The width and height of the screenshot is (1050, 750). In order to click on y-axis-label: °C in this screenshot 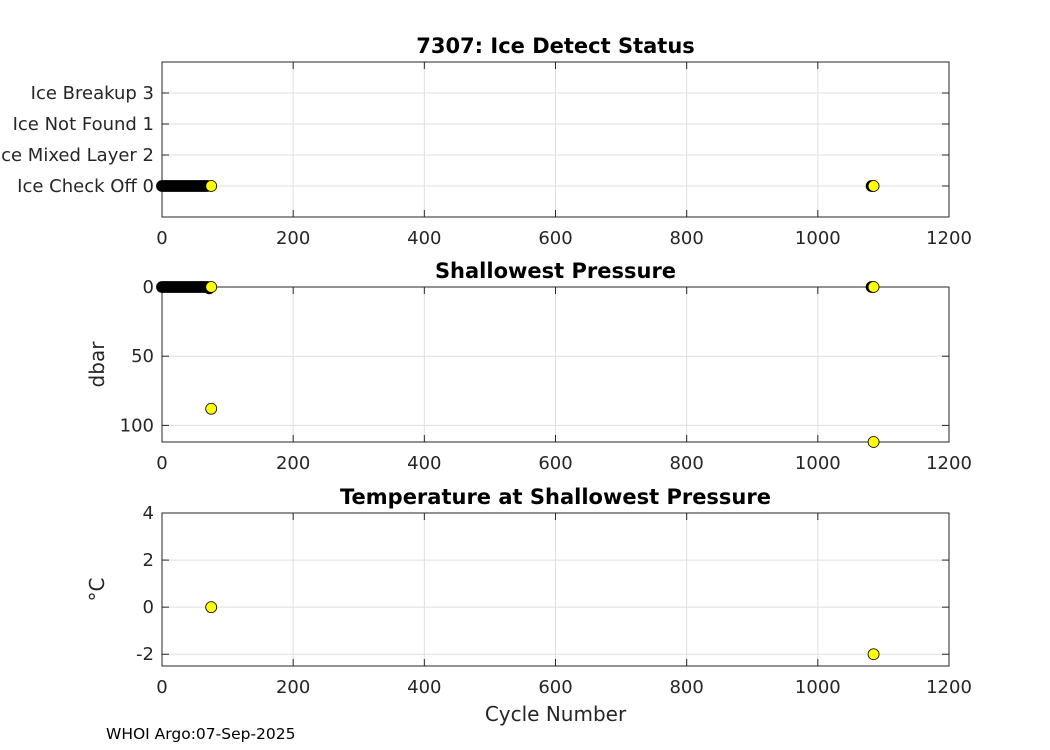, I will do `click(97, 590)`.